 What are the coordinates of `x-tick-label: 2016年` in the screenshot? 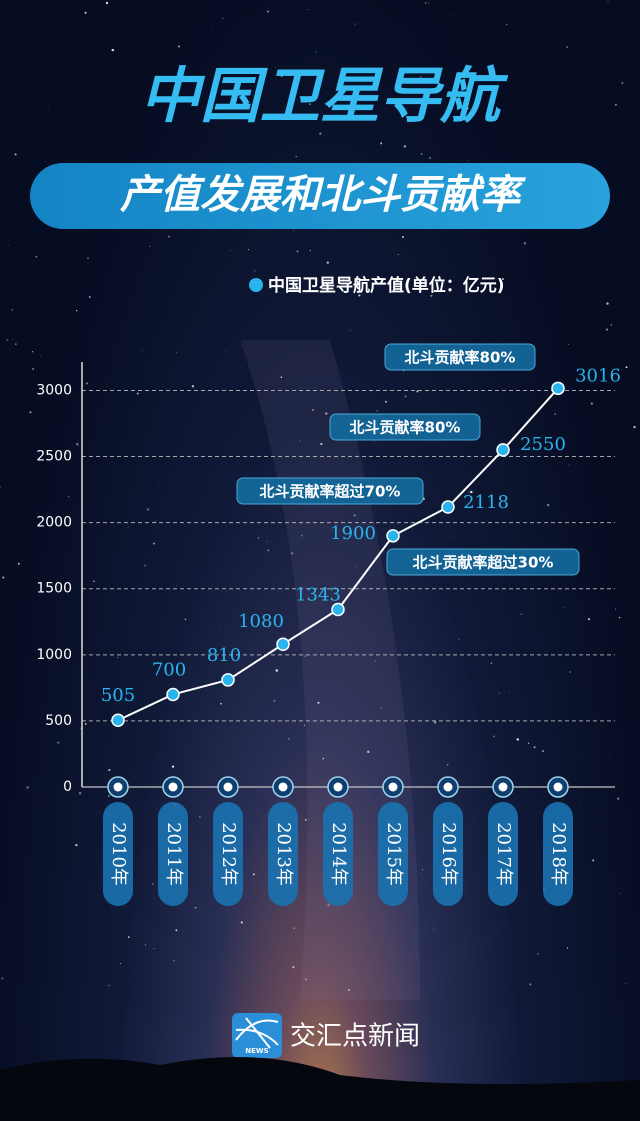 It's located at (448, 854).